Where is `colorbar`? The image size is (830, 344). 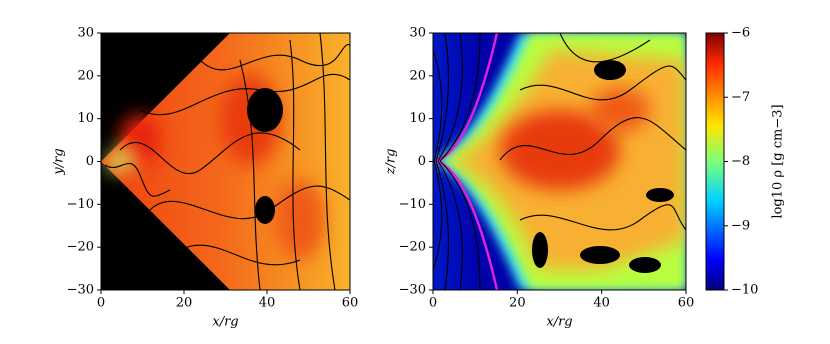 colorbar is located at coordinates (715, 161).